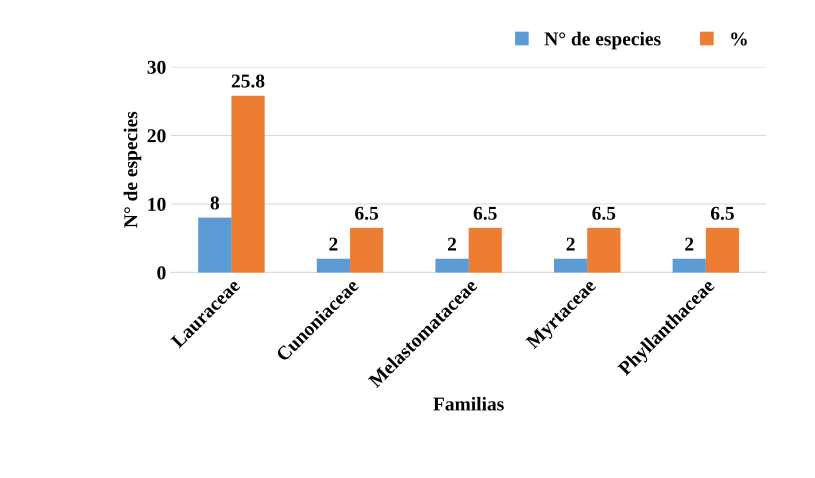 The width and height of the screenshot is (815, 478). Describe the element at coordinates (468, 403) in the screenshot. I see `x-axis-title: Familias` at that location.